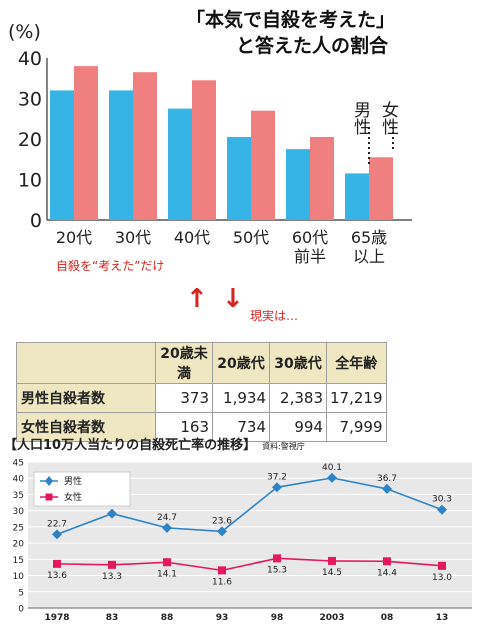  I want to click on line-y-tick-label: 40, so click(19, 480).